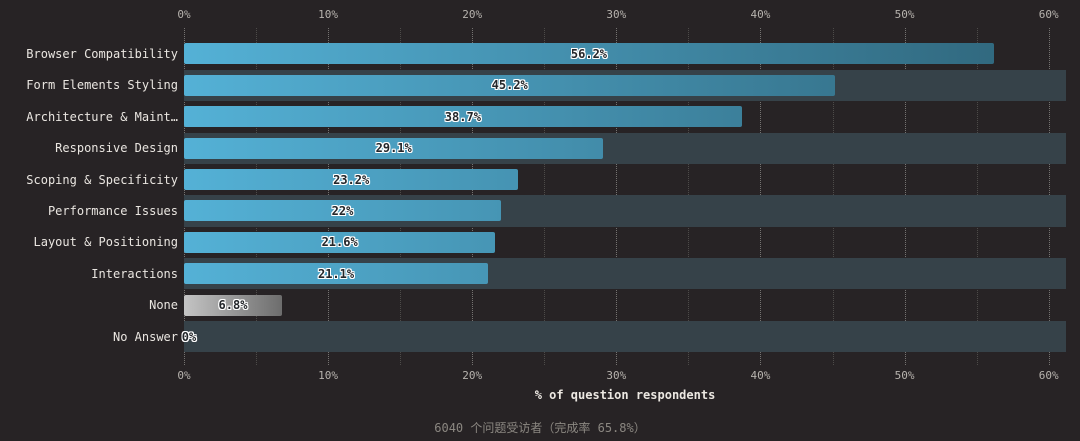 The image size is (1080, 441). What do you see at coordinates (625, 336) in the screenshot?
I see `row-track` at bounding box center [625, 336].